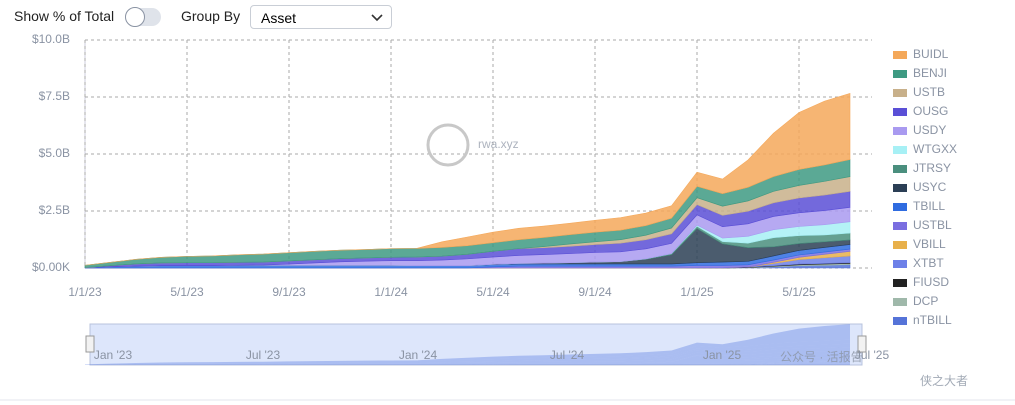  Describe the element at coordinates (85, 292) in the screenshot. I see `x-tick-label: 1/1/23` at that location.